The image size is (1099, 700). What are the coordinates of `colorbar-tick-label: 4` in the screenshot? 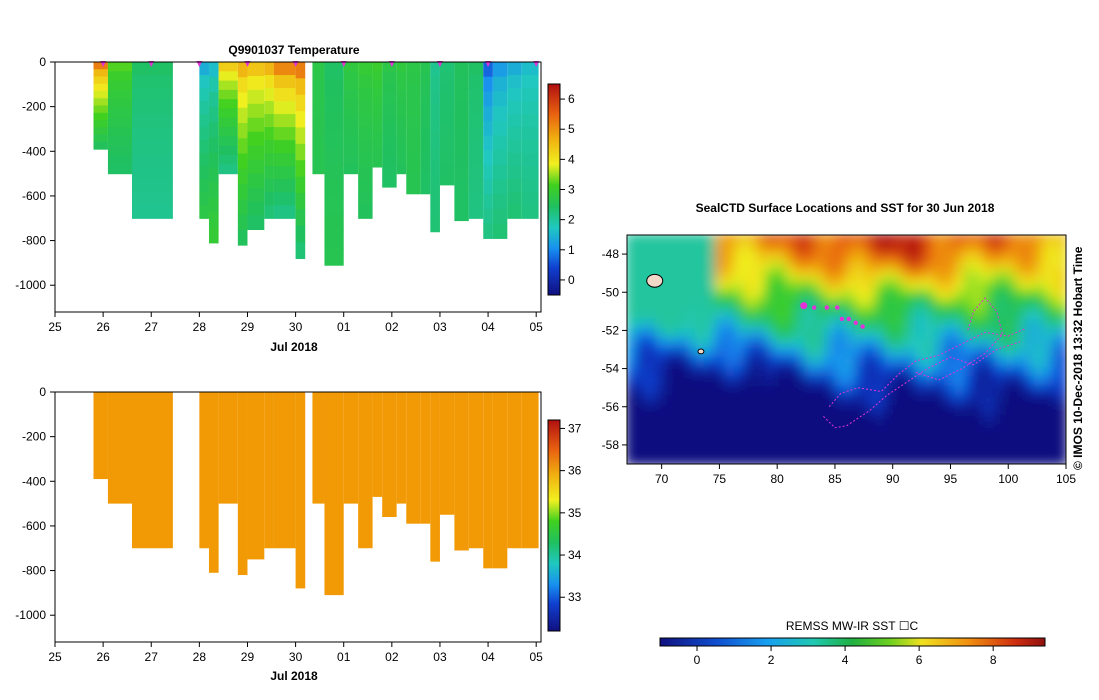 It's located at (571, 159).